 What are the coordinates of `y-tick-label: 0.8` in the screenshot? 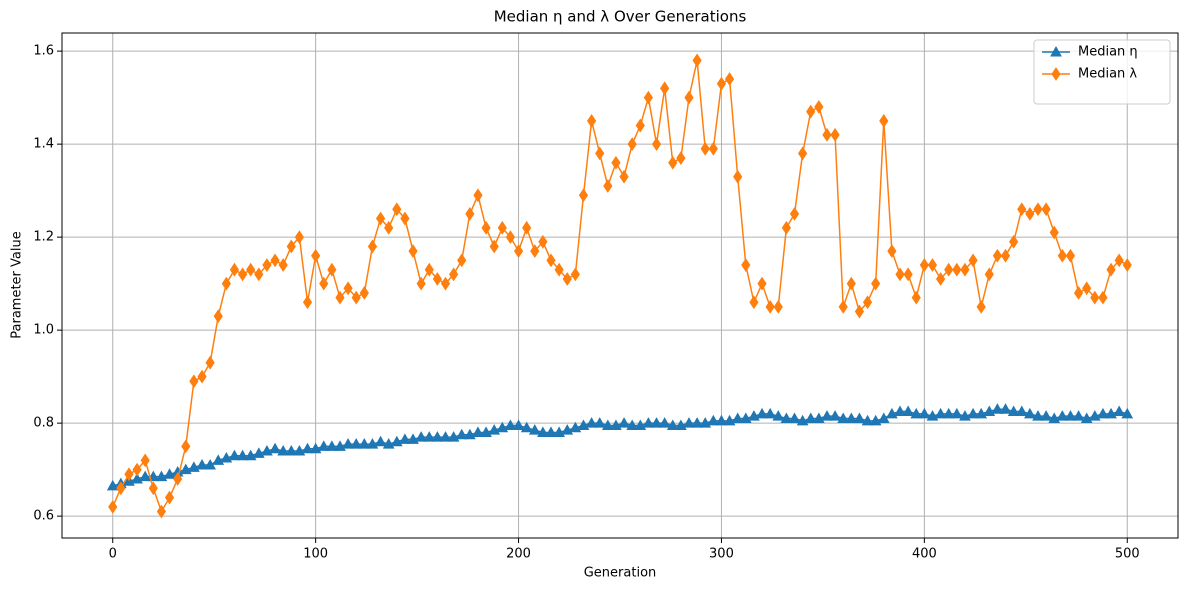 It's located at (43, 423).